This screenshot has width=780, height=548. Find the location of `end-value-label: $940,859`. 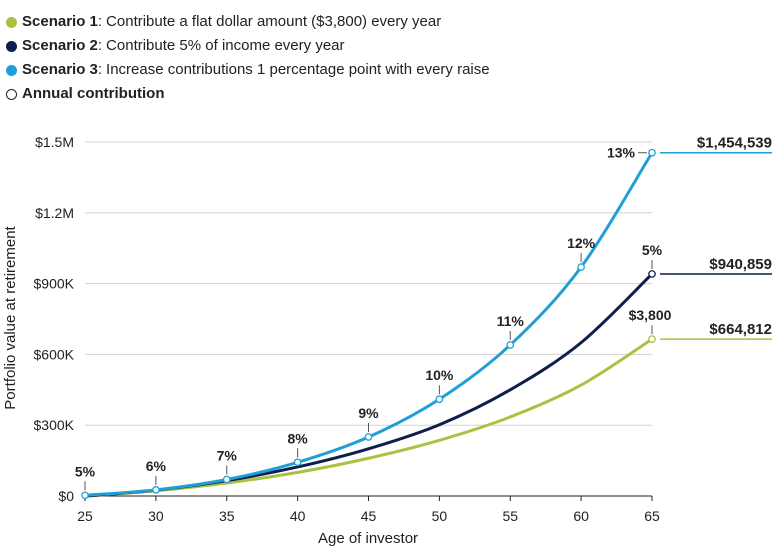

end-value-label: $940,859 is located at coordinates (740, 264).